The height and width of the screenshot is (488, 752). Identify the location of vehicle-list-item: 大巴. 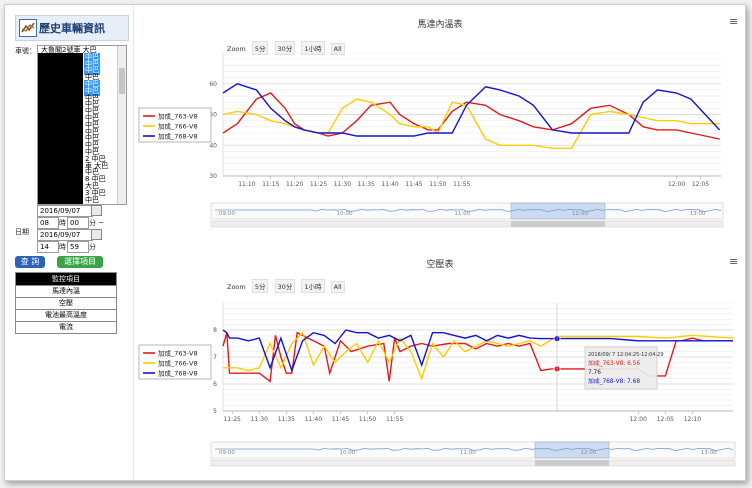
(78, 186).